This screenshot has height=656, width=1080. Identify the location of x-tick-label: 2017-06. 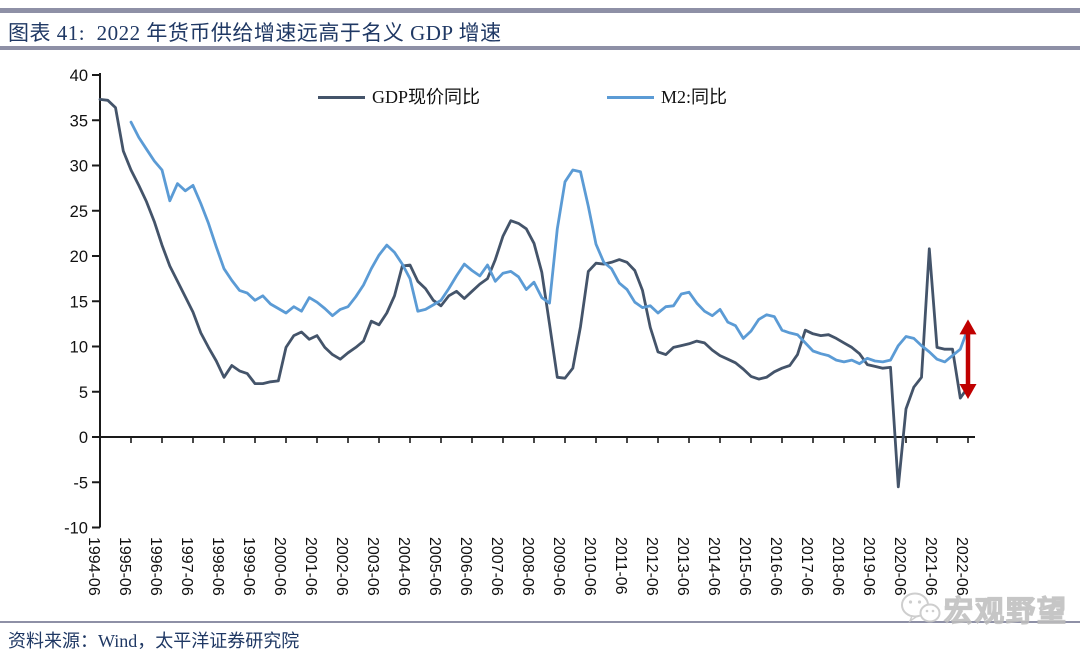
(806, 566).